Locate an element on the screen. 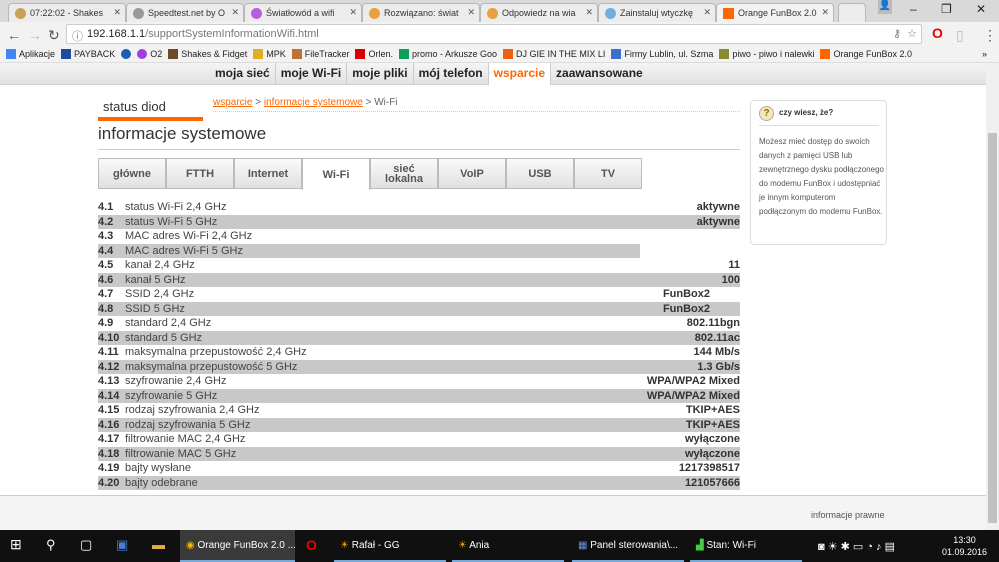 Image resolution: width=999 pixels, height=562 pixels. browser-tab: Zainstaluj wtyczkę ✕ is located at coordinates (657, 12).